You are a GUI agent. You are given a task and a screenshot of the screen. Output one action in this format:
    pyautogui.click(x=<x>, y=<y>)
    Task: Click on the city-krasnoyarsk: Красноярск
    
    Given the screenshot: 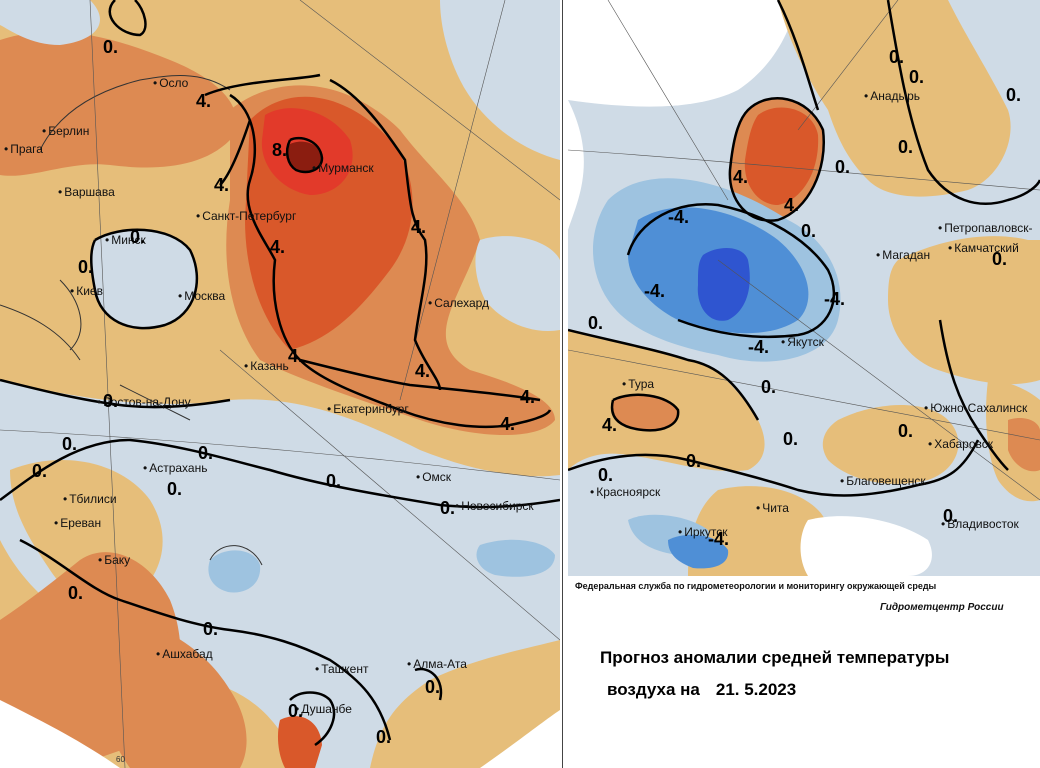 What is the action you would take?
    pyautogui.click(x=625, y=492)
    